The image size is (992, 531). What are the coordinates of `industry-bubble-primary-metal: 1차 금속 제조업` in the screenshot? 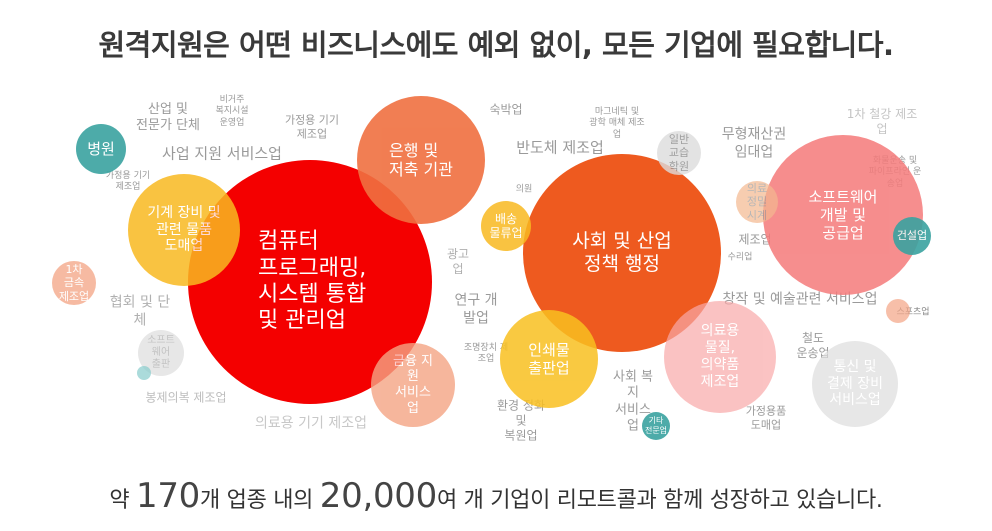 It's located at (74, 283).